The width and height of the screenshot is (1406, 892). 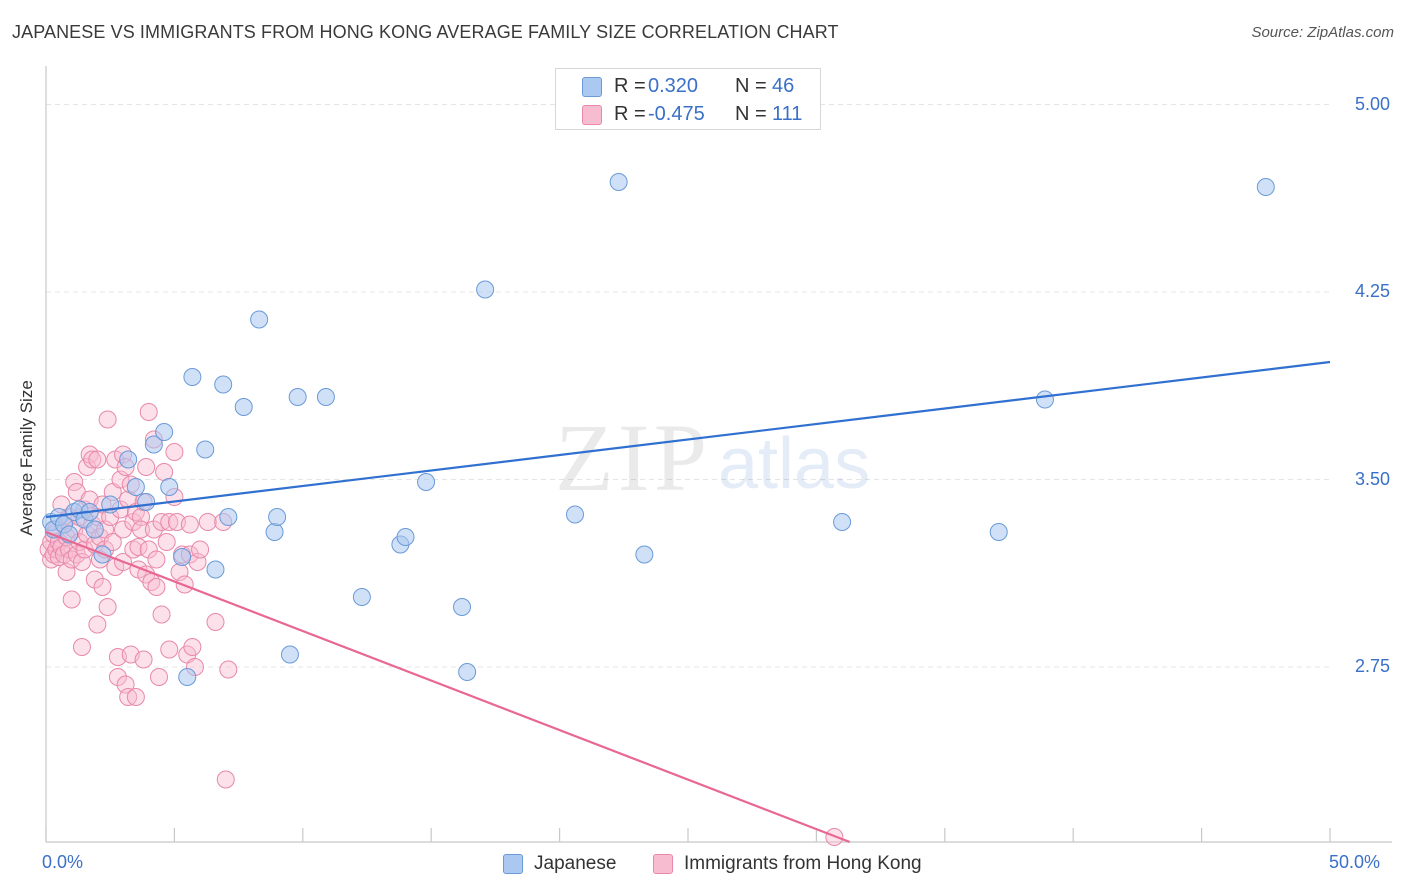 I want to click on y-tick-label: 5.00, so click(x=1373, y=103).